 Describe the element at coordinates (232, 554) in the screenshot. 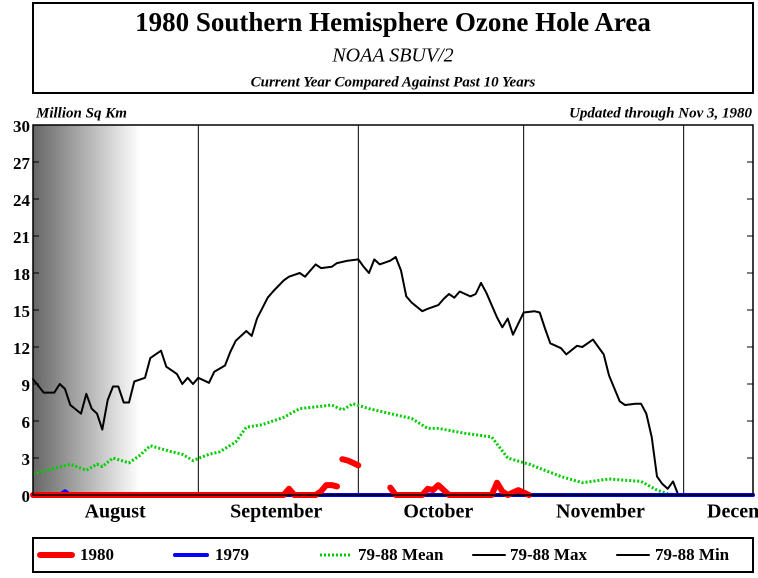

I see `legend-label: 1979` at that location.